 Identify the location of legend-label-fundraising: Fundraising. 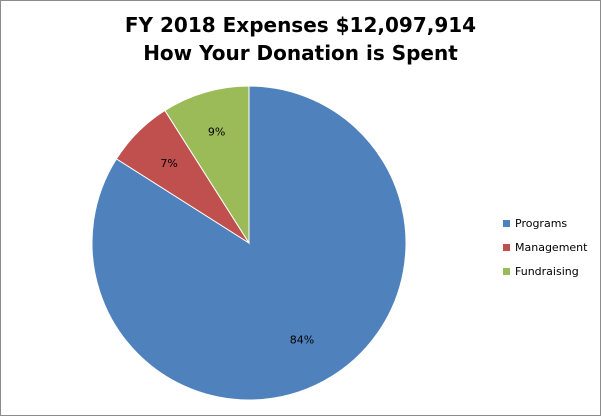
(547, 271).